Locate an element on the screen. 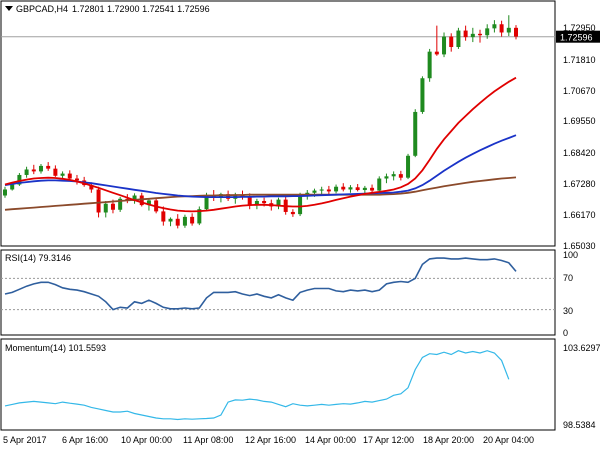  price-tick: 1.66170 is located at coordinates (579, 215).